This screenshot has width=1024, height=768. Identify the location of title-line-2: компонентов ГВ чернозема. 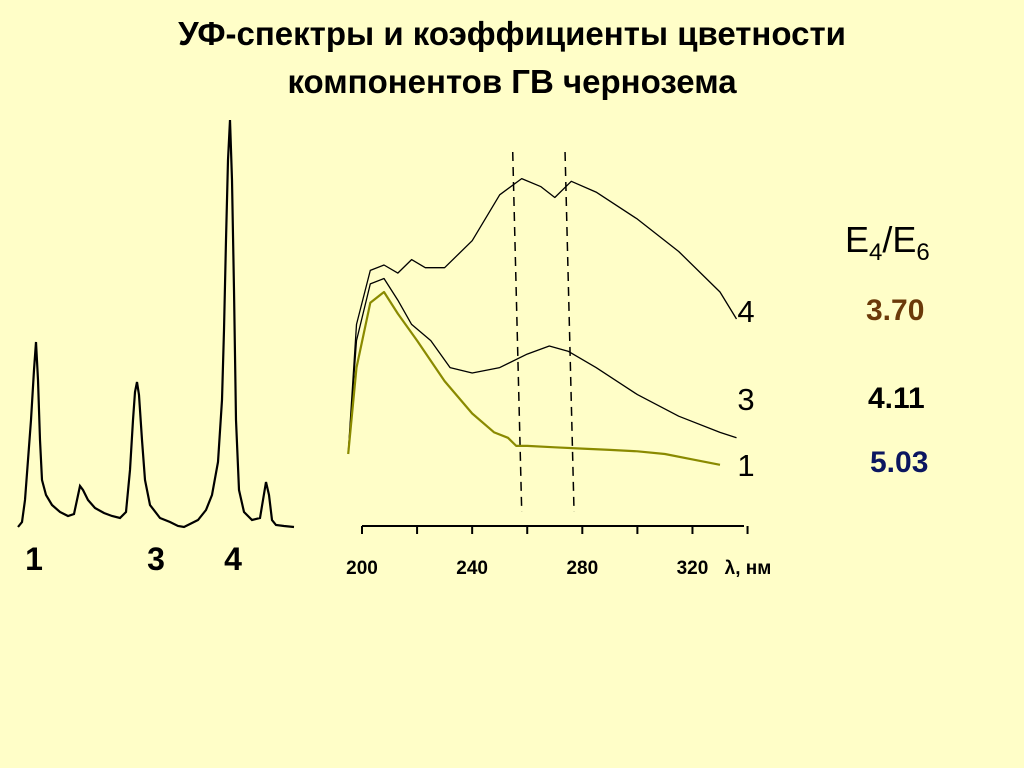
(512, 81).